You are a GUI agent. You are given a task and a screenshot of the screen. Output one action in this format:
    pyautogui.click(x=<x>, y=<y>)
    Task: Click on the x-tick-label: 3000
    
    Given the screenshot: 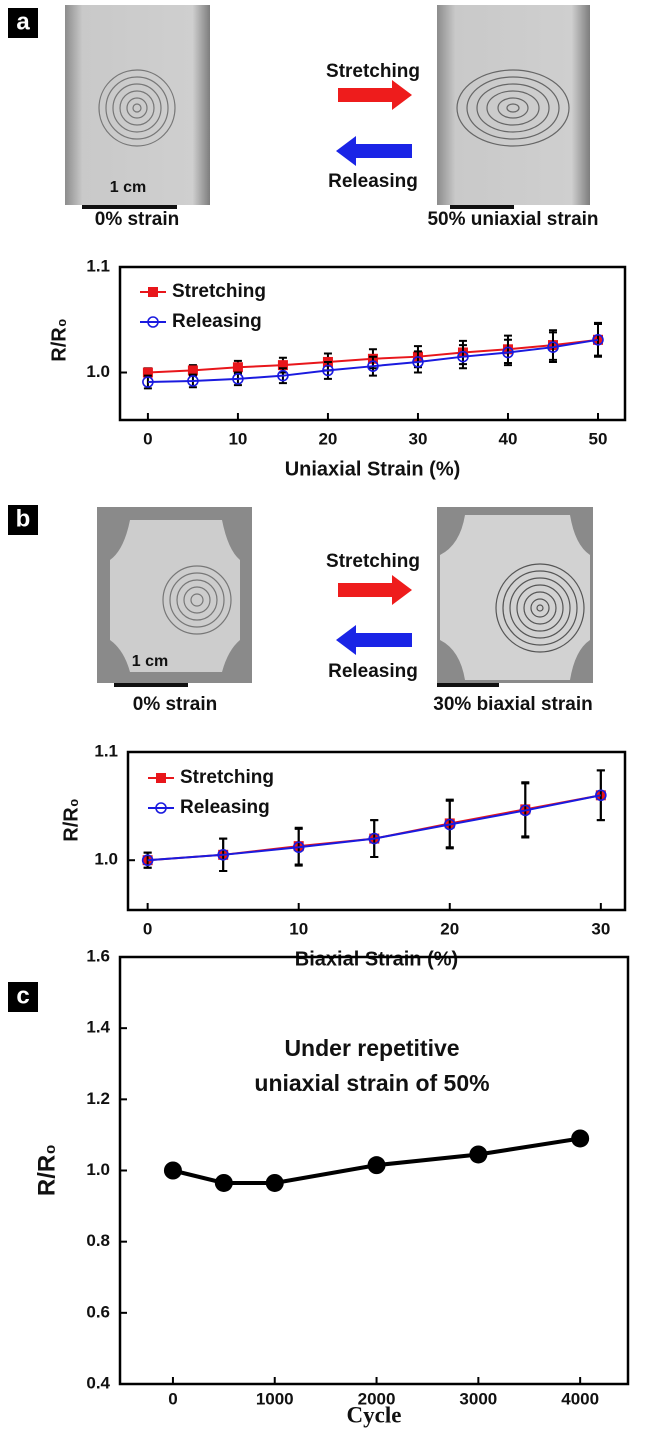 What is the action you would take?
    pyautogui.click(x=478, y=1398)
    